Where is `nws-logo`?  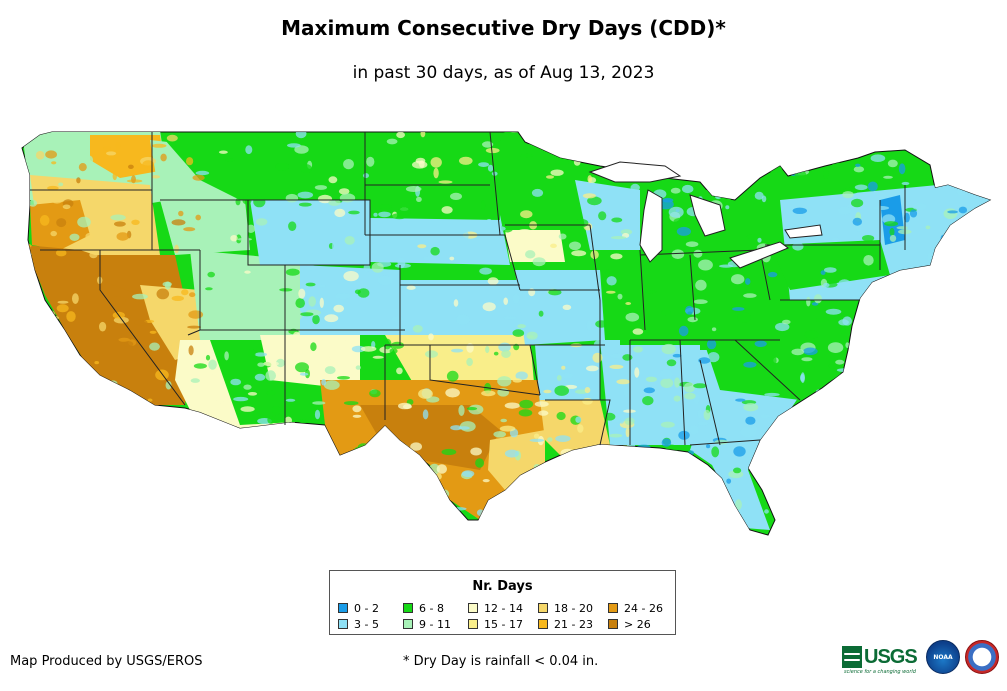 nws-logo is located at coordinates (982, 657).